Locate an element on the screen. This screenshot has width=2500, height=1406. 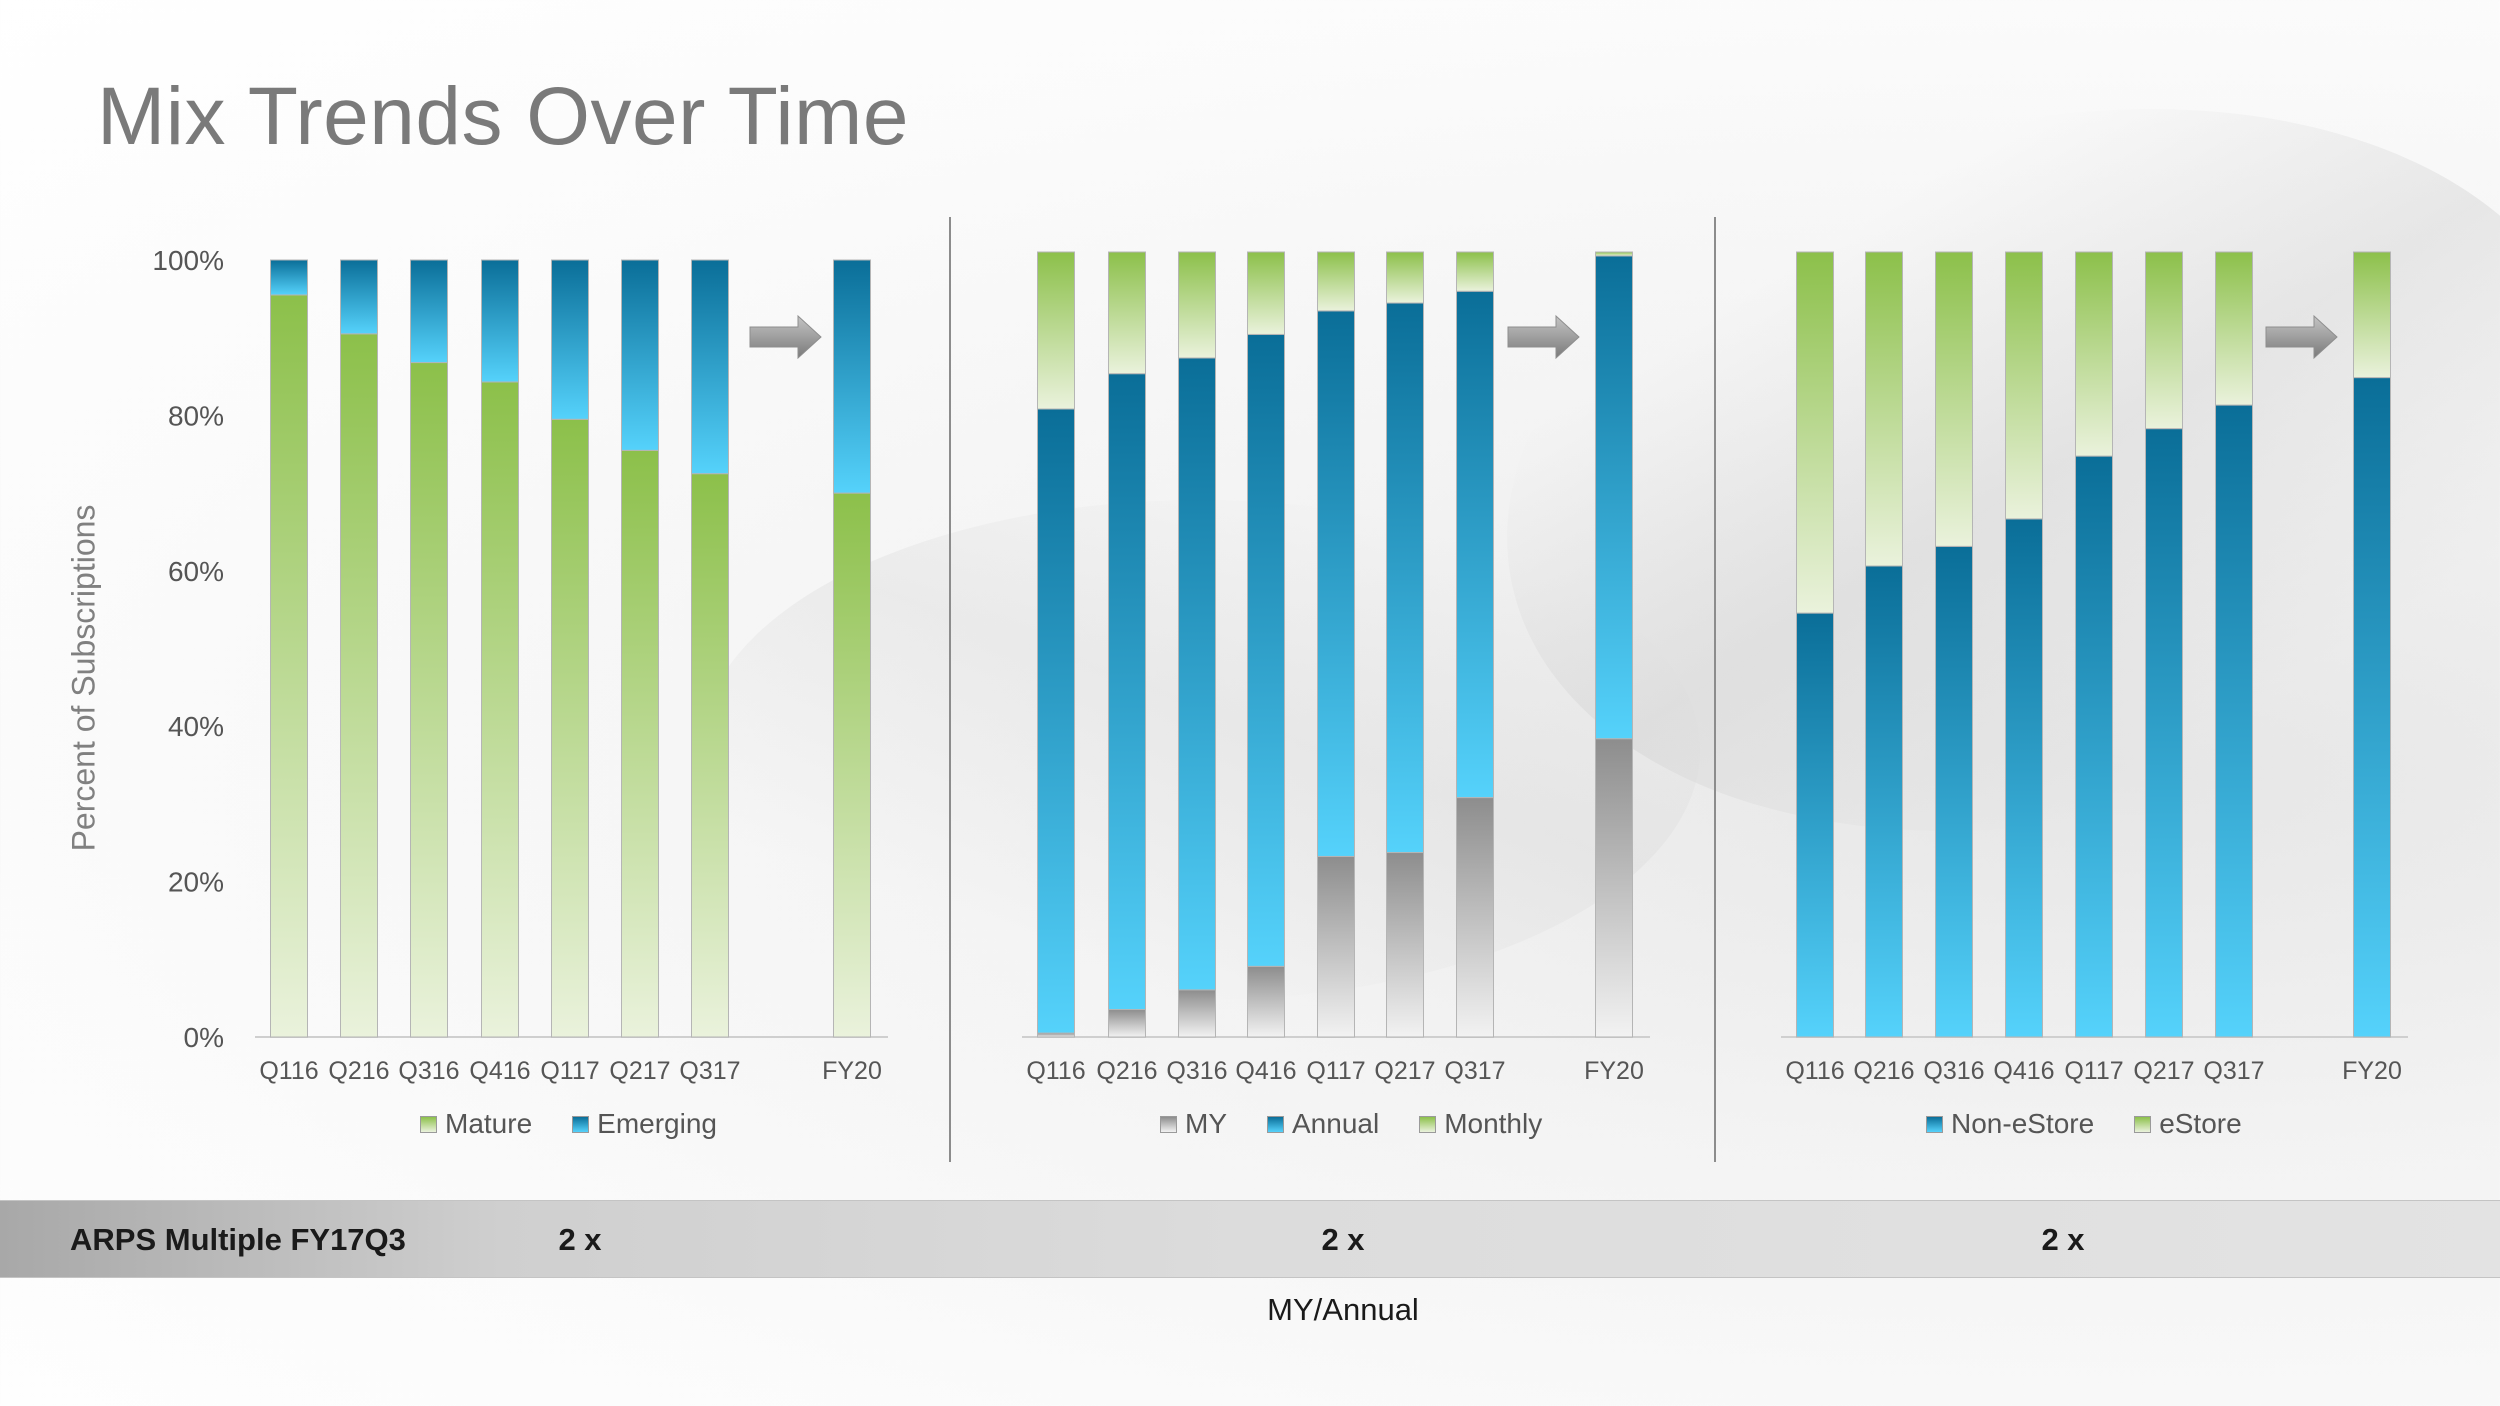
y-tick-label: 60% is located at coordinates (196, 571).